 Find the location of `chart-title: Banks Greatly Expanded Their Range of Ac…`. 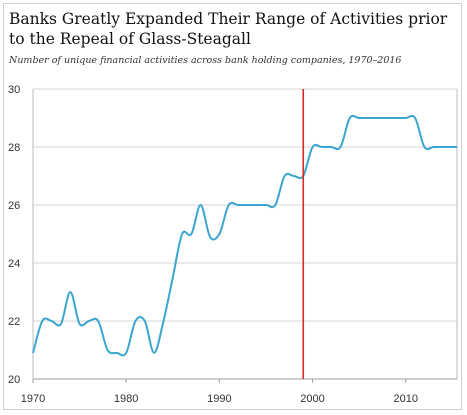

chart-title: Banks Greatly Expanded Their Range of Ac… is located at coordinates (228, 29).